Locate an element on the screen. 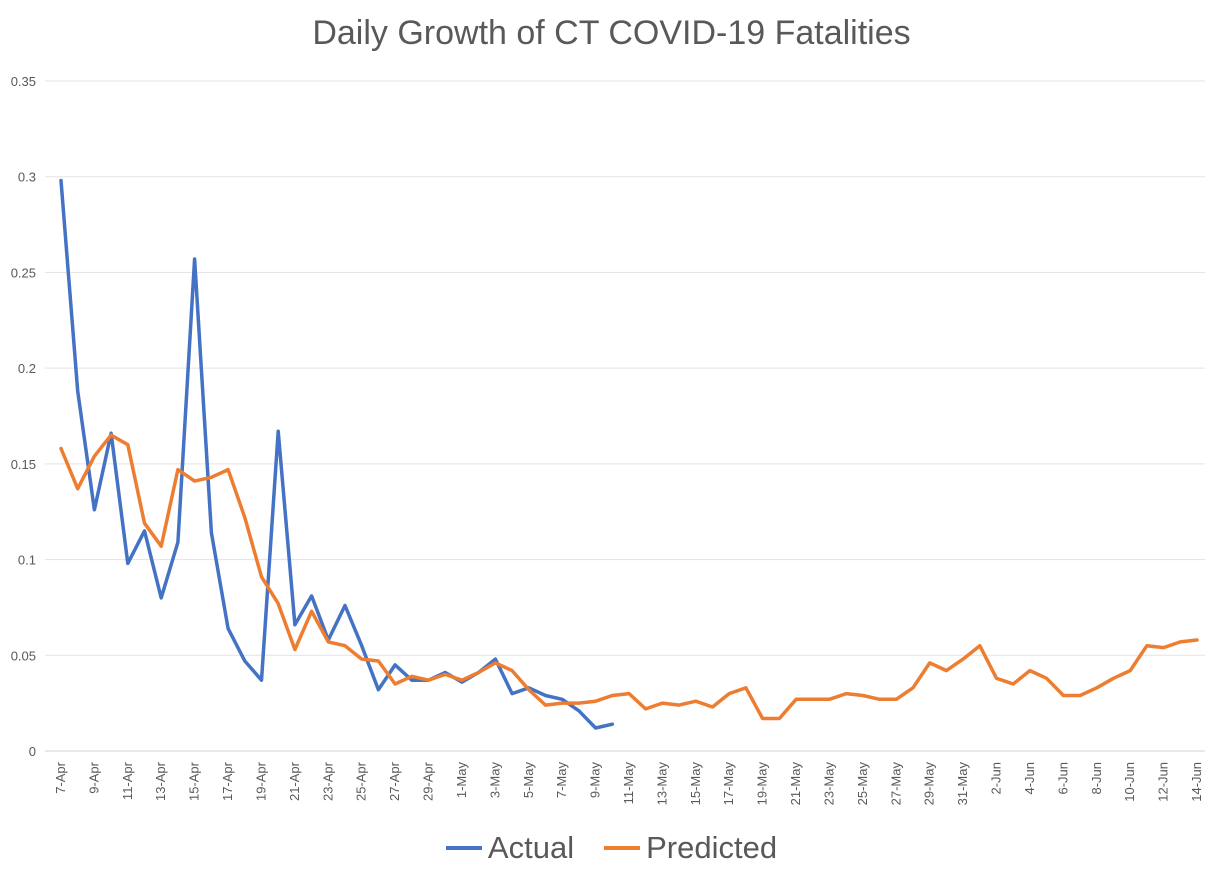 Image resolution: width=1223 pixels, height=882 pixels. x-tick-label-12: 1-May is located at coordinates (461, 780).